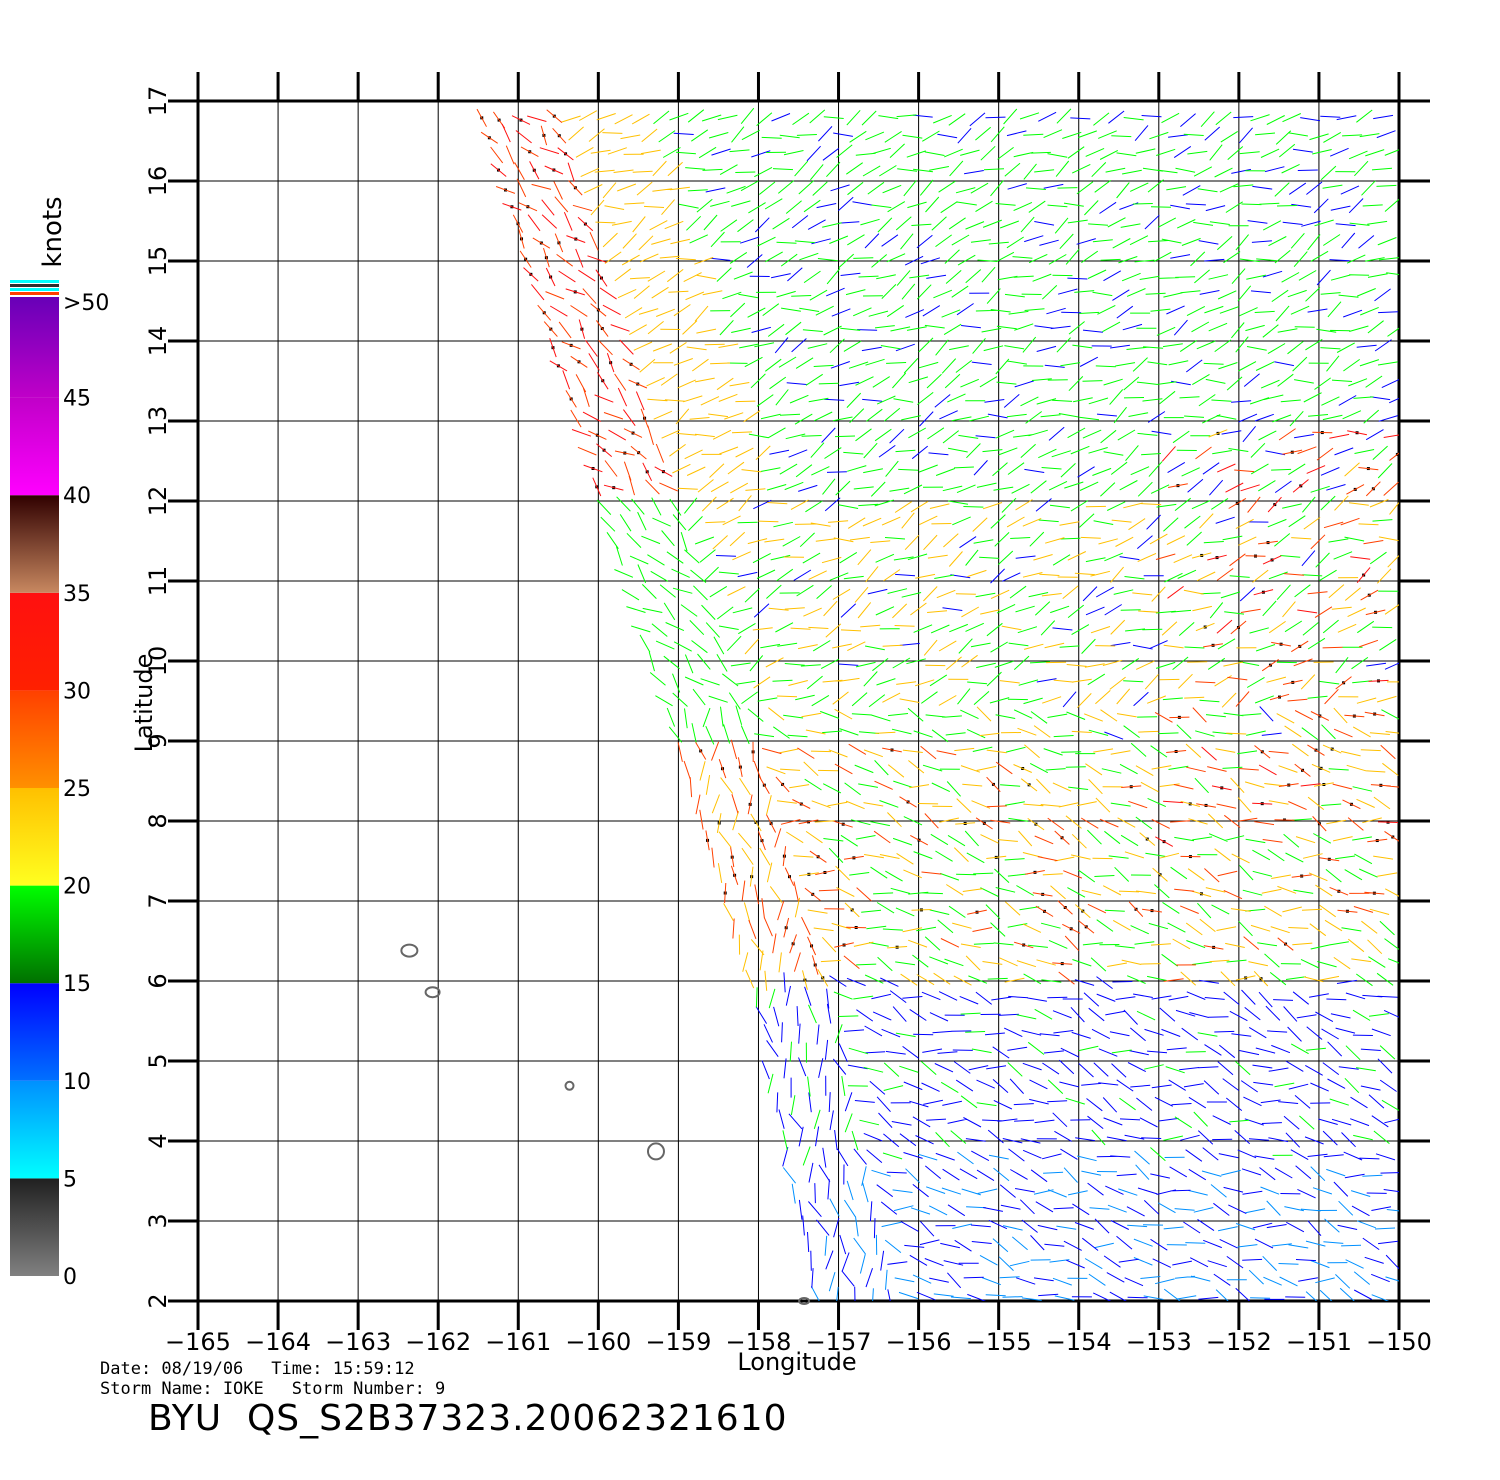 This screenshot has height=1480, width=1500. What do you see at coordinates (77, 594) in the screenshot?
I see `legend-label: 35` at bounding box center [77, 594].